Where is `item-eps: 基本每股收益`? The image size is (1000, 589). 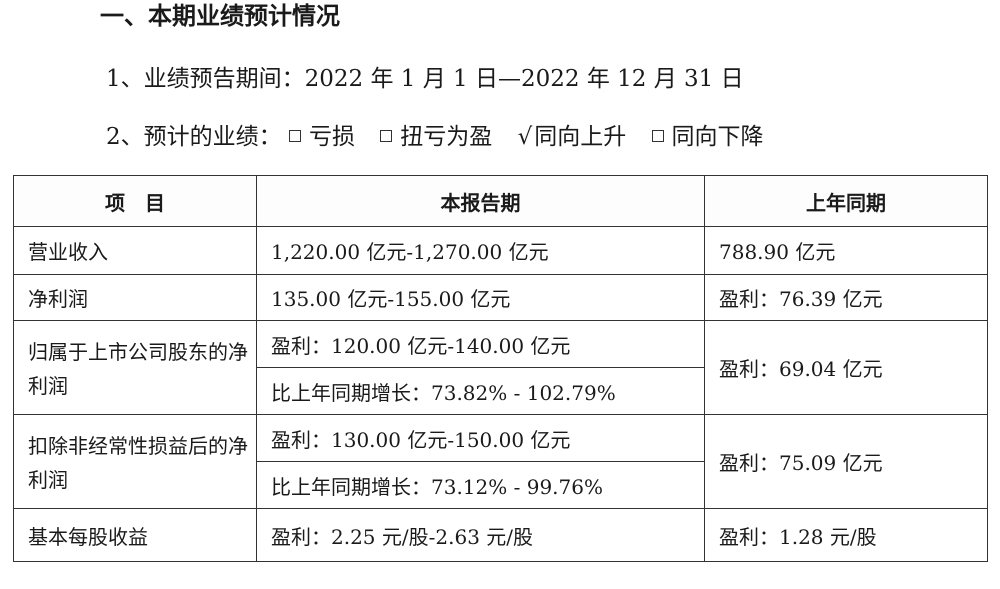 item-eps: 基本每股收益 is located at coordinates (135, 535).